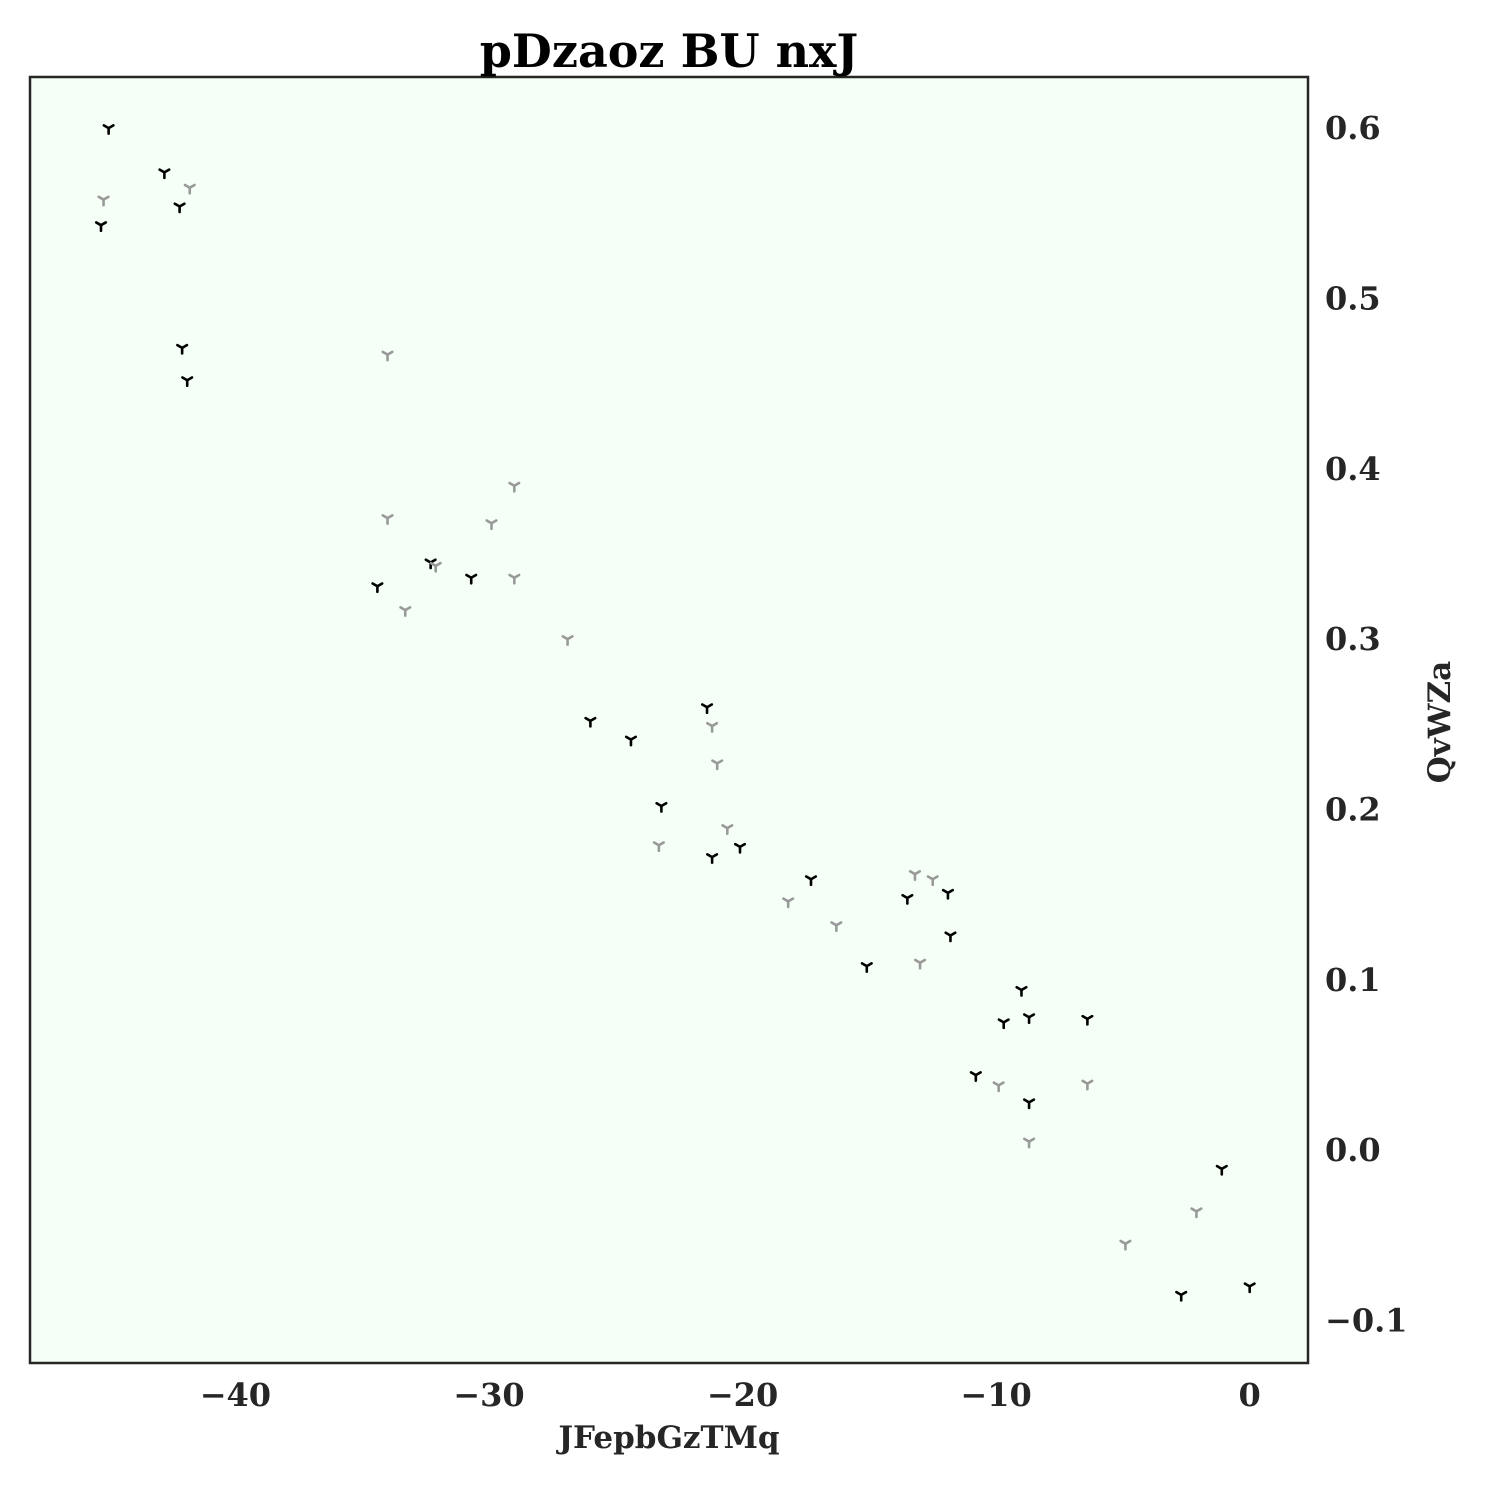 Image resolution: width=1485 pixels, height=1485 pixels. I want to click on y-tick-label: 0.0, so click(1353, 1150).